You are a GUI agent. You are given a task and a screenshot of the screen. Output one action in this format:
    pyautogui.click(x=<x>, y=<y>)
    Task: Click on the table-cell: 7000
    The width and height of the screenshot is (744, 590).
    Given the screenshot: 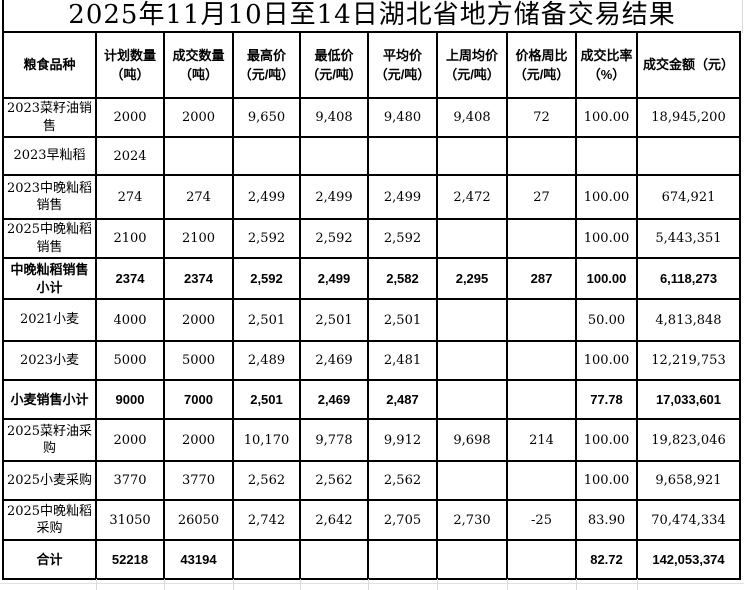 What is the action you would take?
    pyautogui.click(x=198, y=400)
    